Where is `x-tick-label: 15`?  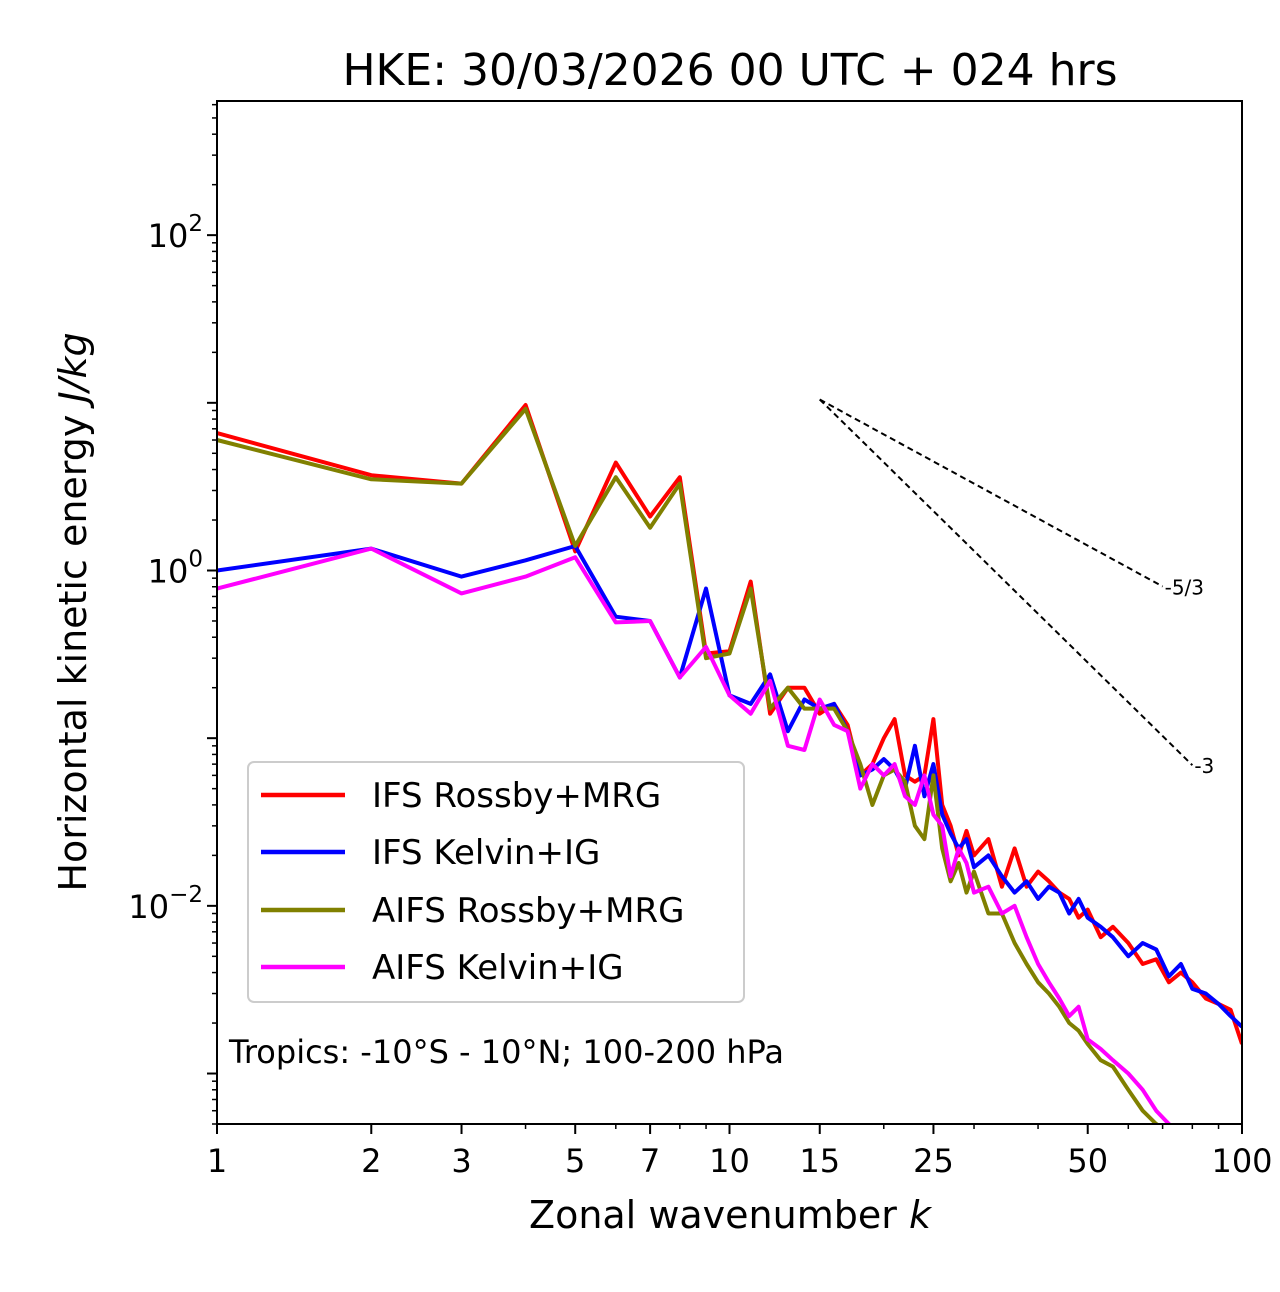 x-tick-label: 15 is located at coordinates (819, 1161).